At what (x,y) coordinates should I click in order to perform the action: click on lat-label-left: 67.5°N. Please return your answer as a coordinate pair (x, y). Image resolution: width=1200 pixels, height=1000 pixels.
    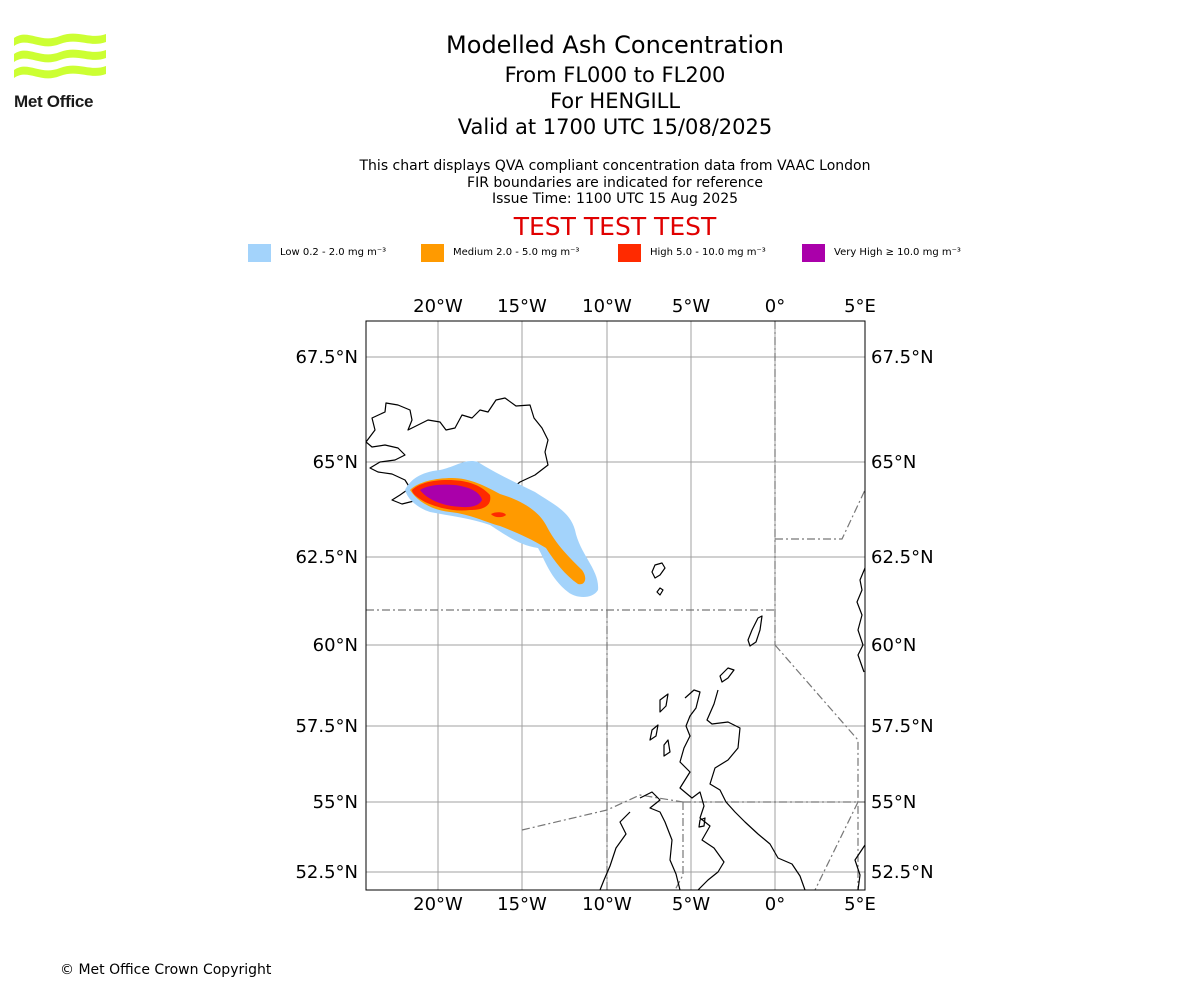
    Looking at the image, I should click on (326, 357).